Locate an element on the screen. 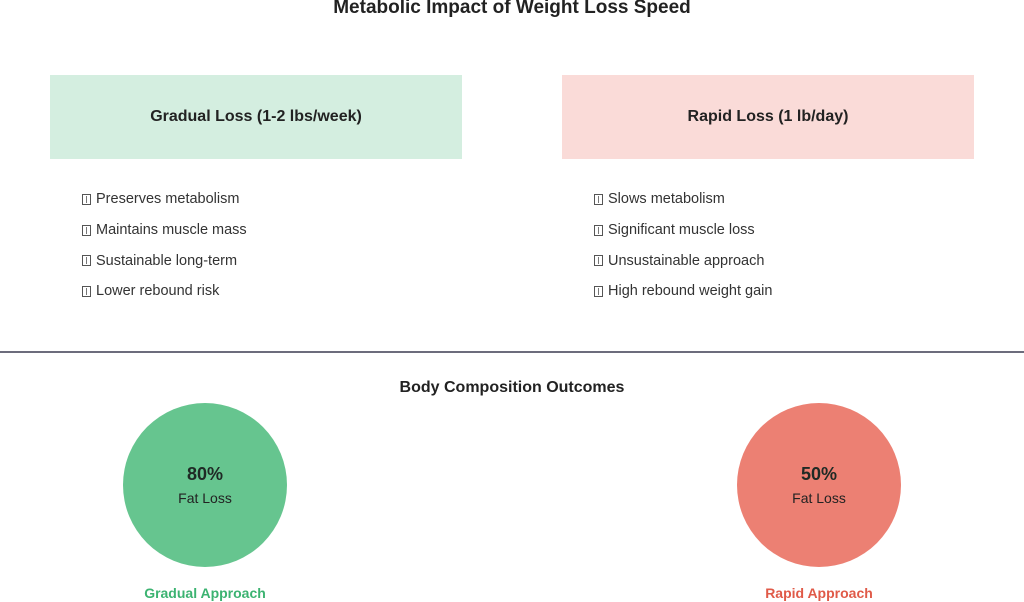  gradual-fat-loss-value: 80% is located at coordinates (205, 474).